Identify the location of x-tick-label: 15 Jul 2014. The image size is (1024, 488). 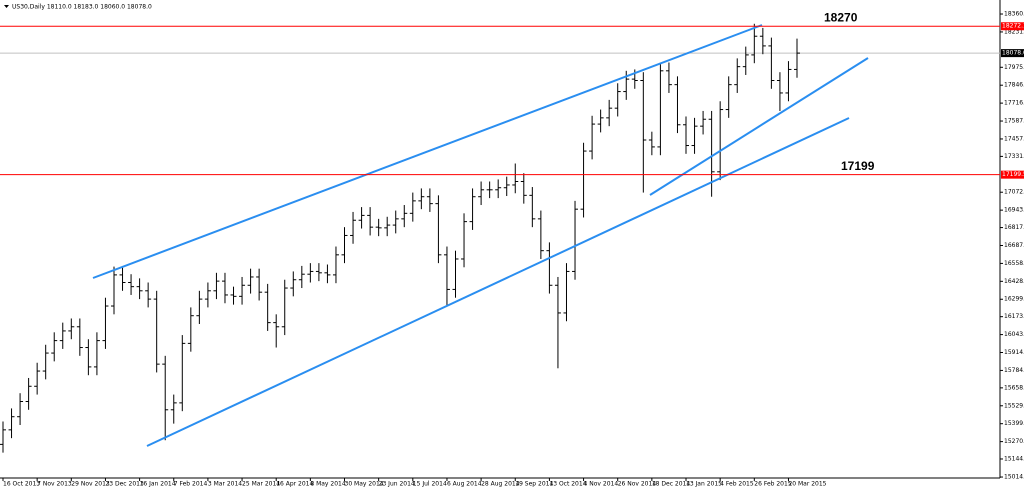
(430, 484).